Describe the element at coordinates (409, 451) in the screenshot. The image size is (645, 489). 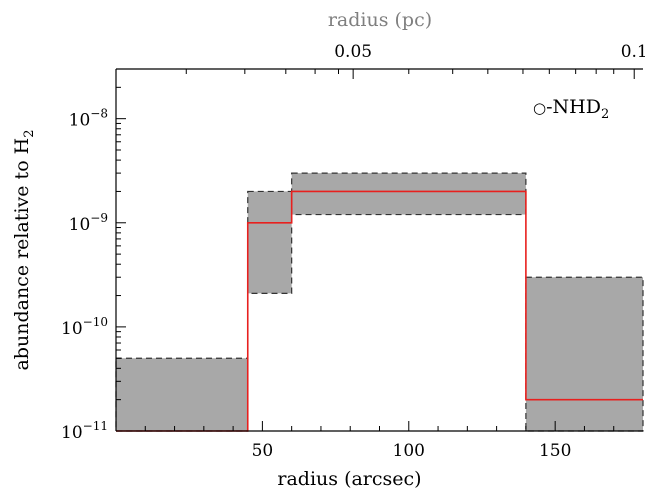
I see `x-tick-label-100: 100` at that location.